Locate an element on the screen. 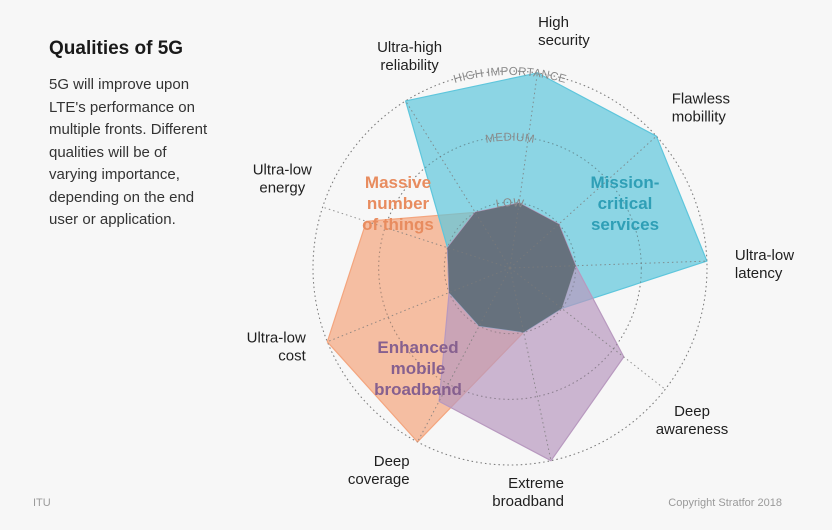  series-label-3: Enhanced mobile broadband is located at coordinates (418, 368).